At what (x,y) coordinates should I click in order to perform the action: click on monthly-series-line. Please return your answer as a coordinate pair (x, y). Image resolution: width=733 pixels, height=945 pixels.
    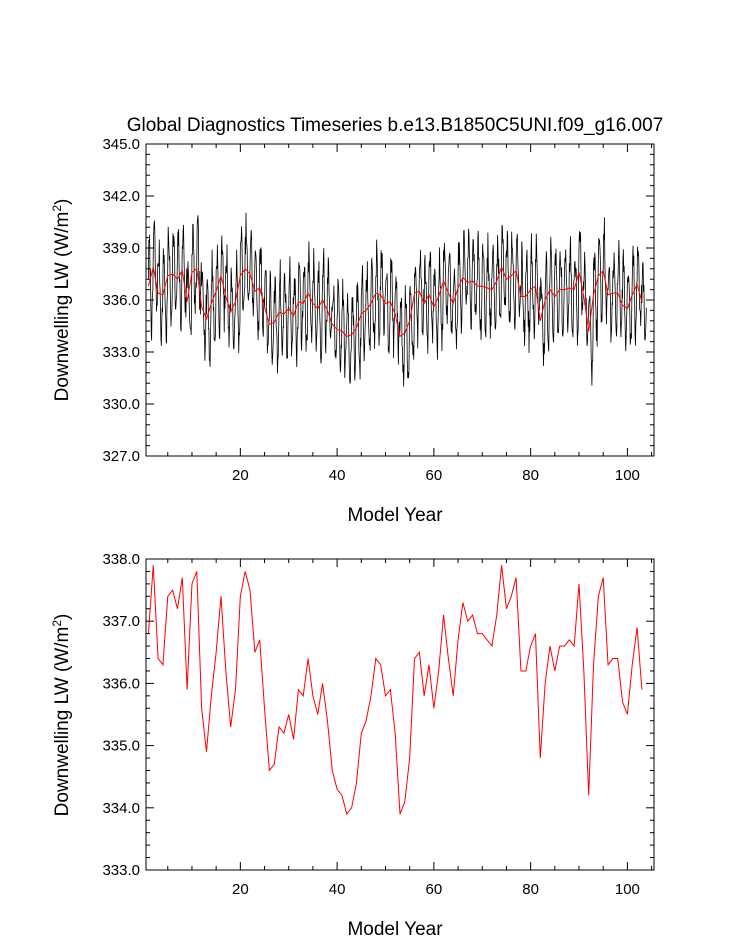
    Looking at the image, I should click on (397, 299).